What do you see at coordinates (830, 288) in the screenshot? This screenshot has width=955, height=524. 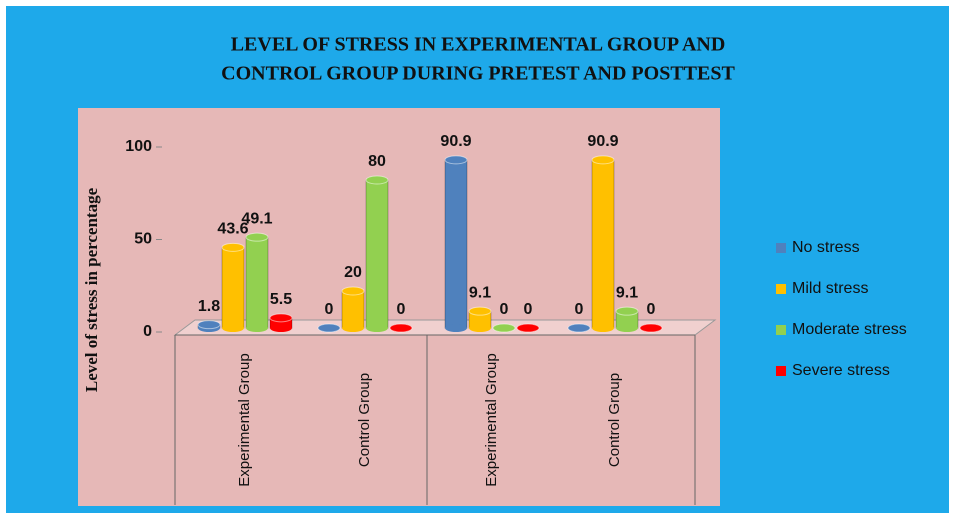 I see `legend-label: Mild stress` at bounding box center [830, 288].